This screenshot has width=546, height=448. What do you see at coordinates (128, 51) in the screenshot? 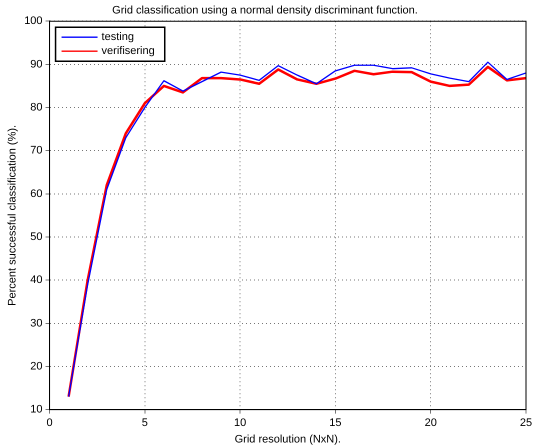
I see `legend-label: verifisering` at bounding box center [128, 51].